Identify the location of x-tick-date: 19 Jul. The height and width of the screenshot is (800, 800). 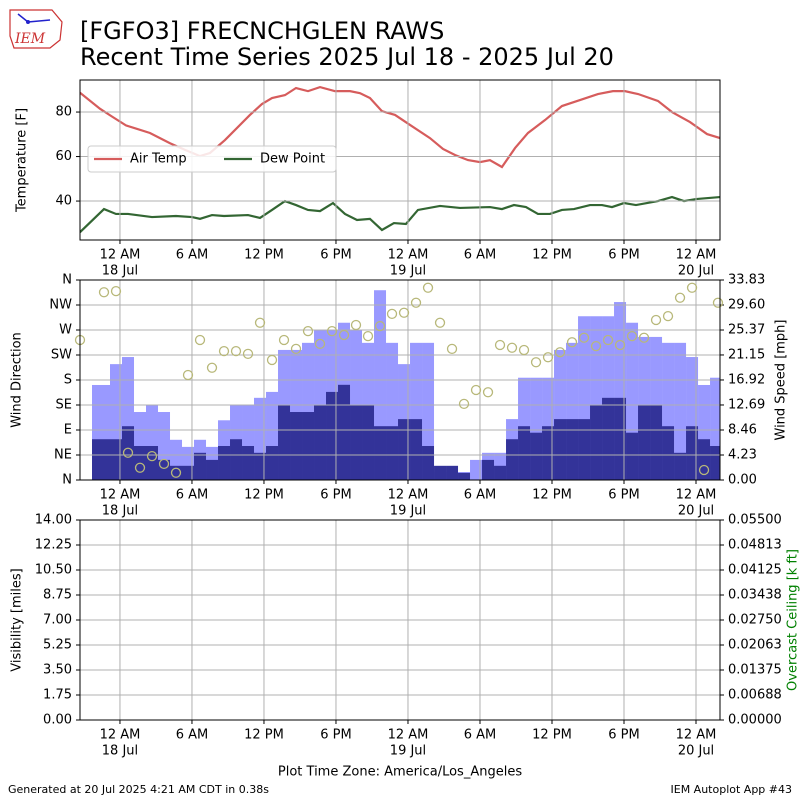
(408, 751).